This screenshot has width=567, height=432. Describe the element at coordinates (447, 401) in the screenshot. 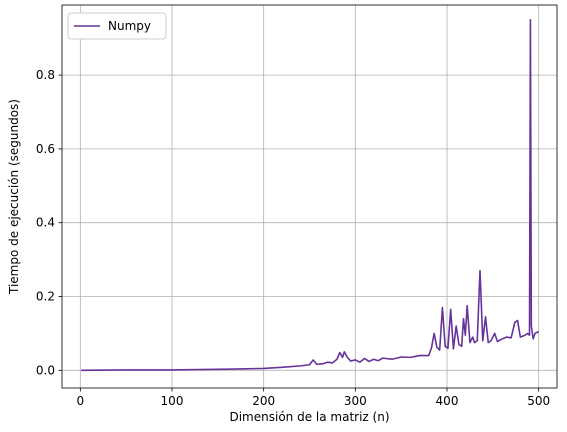

I see `x-tick-label: 400` at that location.